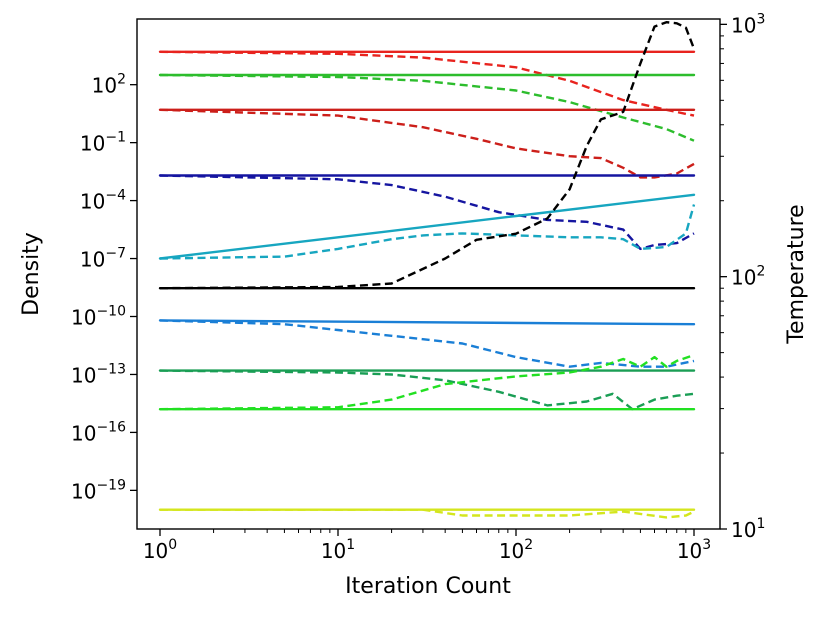 The image size is (830, 623). I want to click on y-tick-label: 10⁻¹⁰, so click(98, 317).